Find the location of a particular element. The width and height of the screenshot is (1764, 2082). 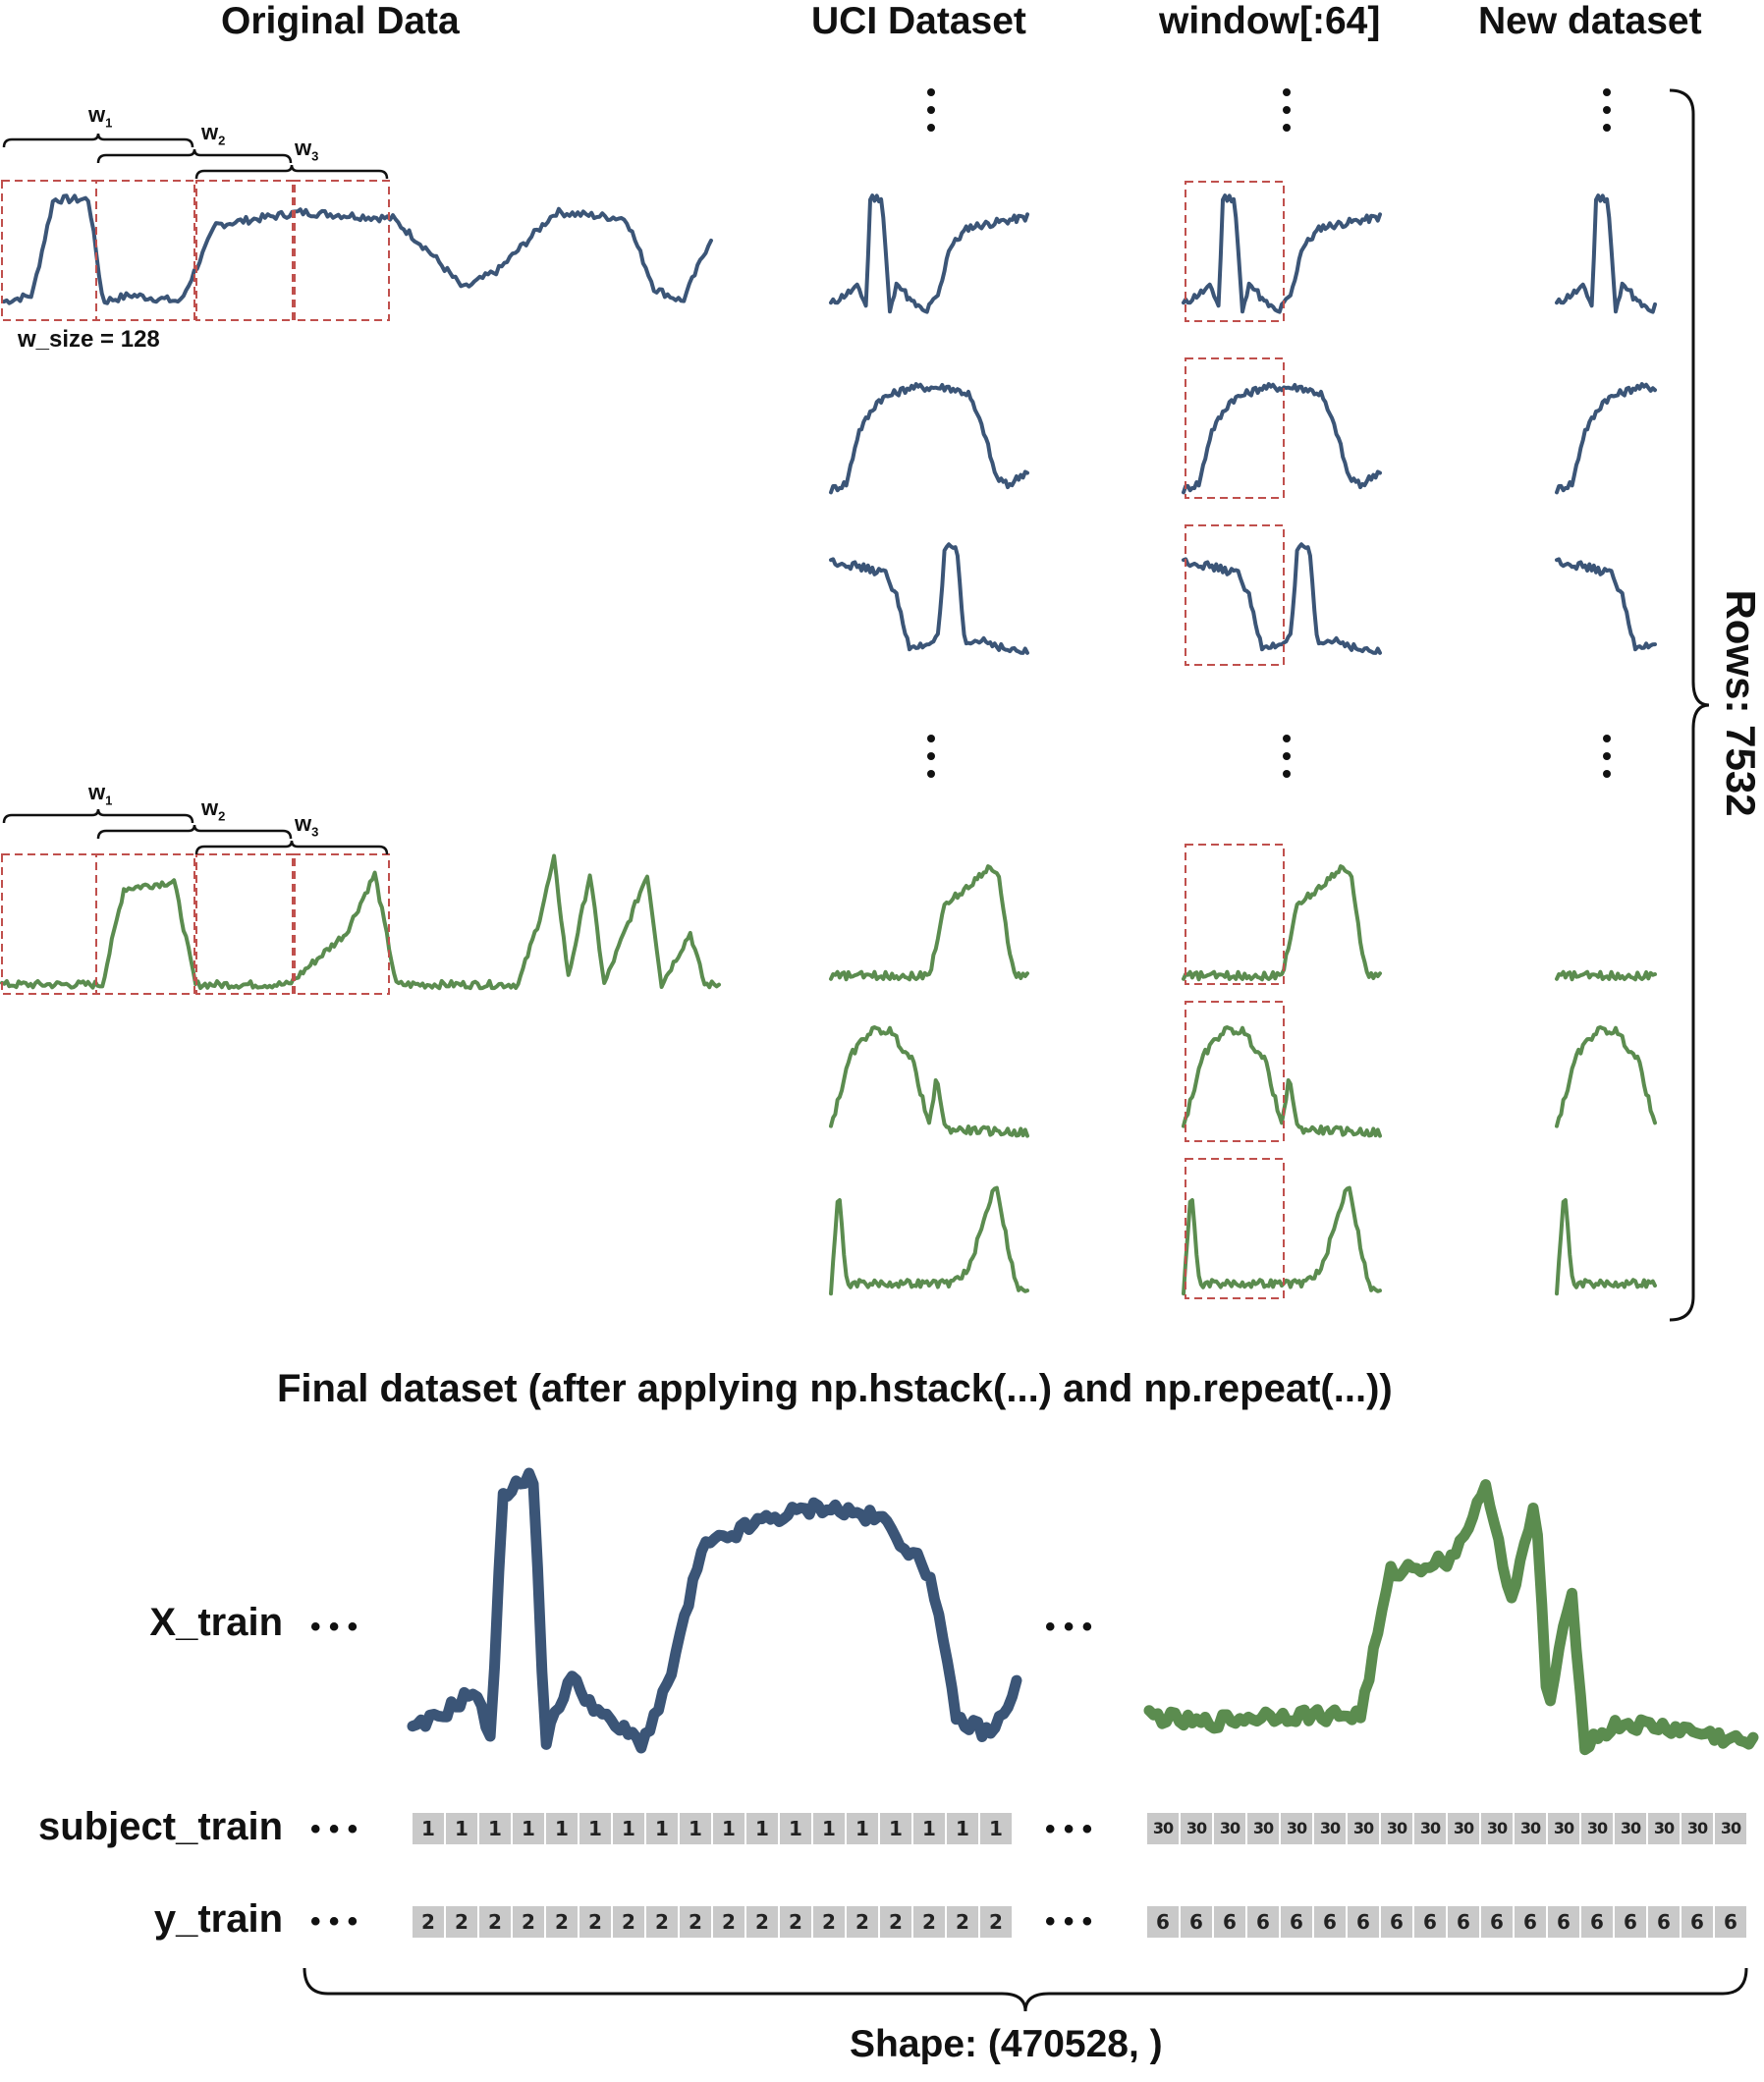

original-blue-signal is located at coordinates (358, 249).